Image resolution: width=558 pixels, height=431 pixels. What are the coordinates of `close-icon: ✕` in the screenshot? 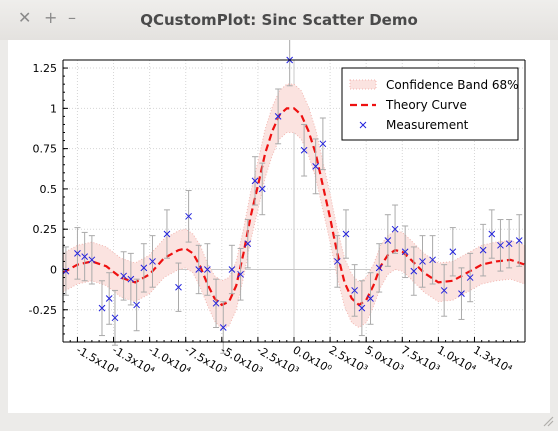 It's located at (25, 17).